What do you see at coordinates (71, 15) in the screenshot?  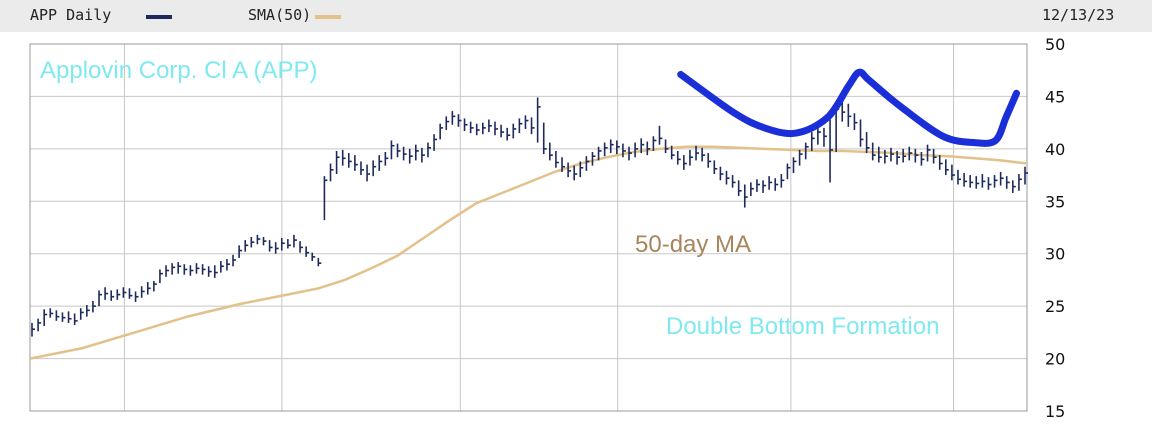 I see `symbol-label: APP Daily` at bounding box center [71, 15].